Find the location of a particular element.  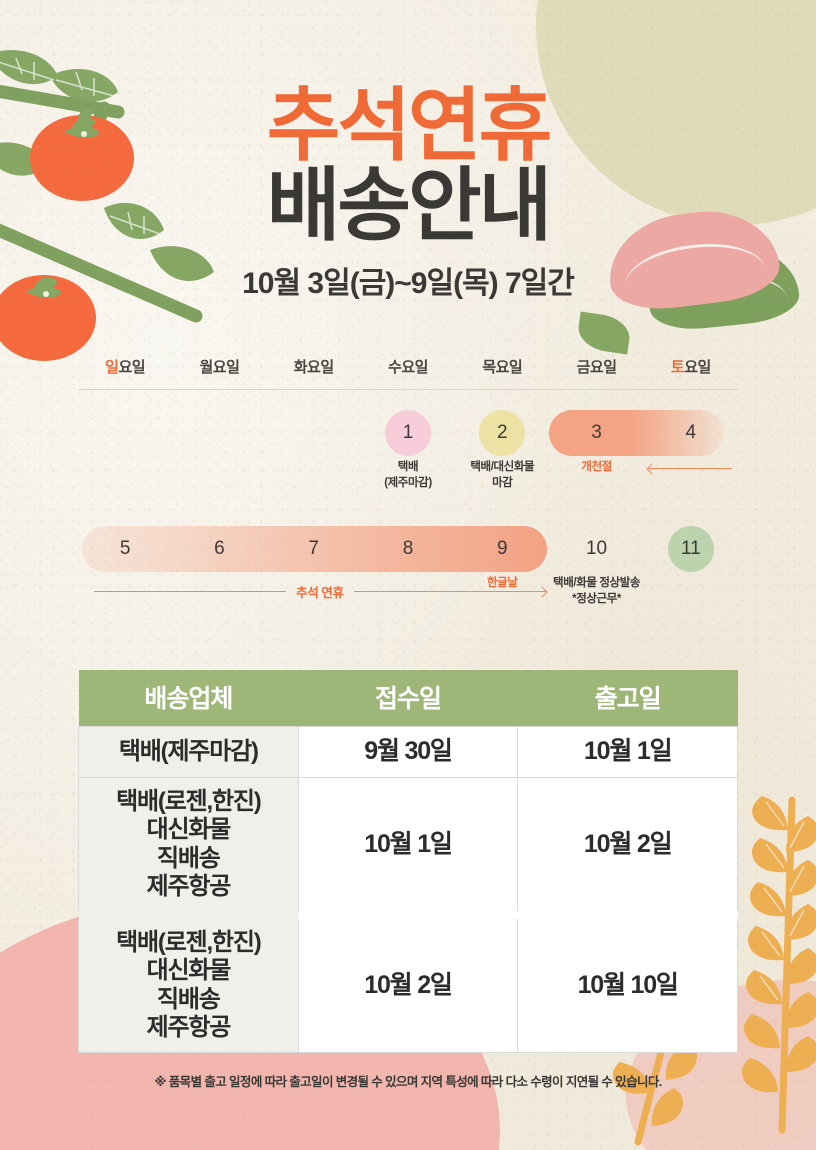

calendar-weekday-header: 일요일 월요일 화요일 수요일 목요일 금요일 토요일 is located at coordinates (408, 373).